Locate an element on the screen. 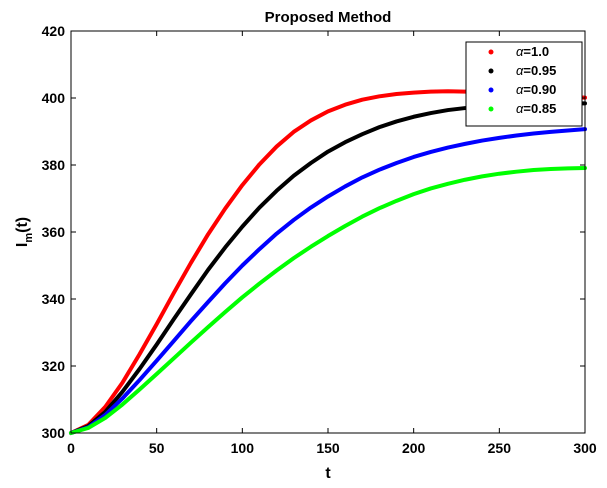 The width and height of the screenshot is (607, 488). legend-value-1: =0.95 is located at coordinates (539, 70).